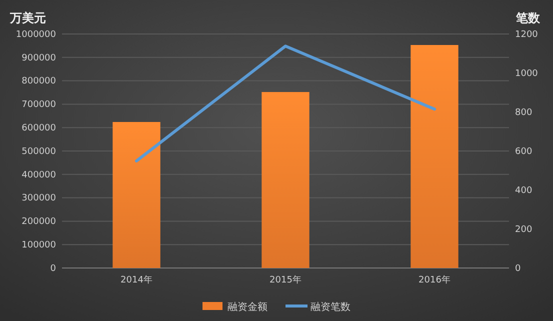 This screenshot has width=553, height=321. I want to click on y2-tick-label: 600, so click(523, 151).